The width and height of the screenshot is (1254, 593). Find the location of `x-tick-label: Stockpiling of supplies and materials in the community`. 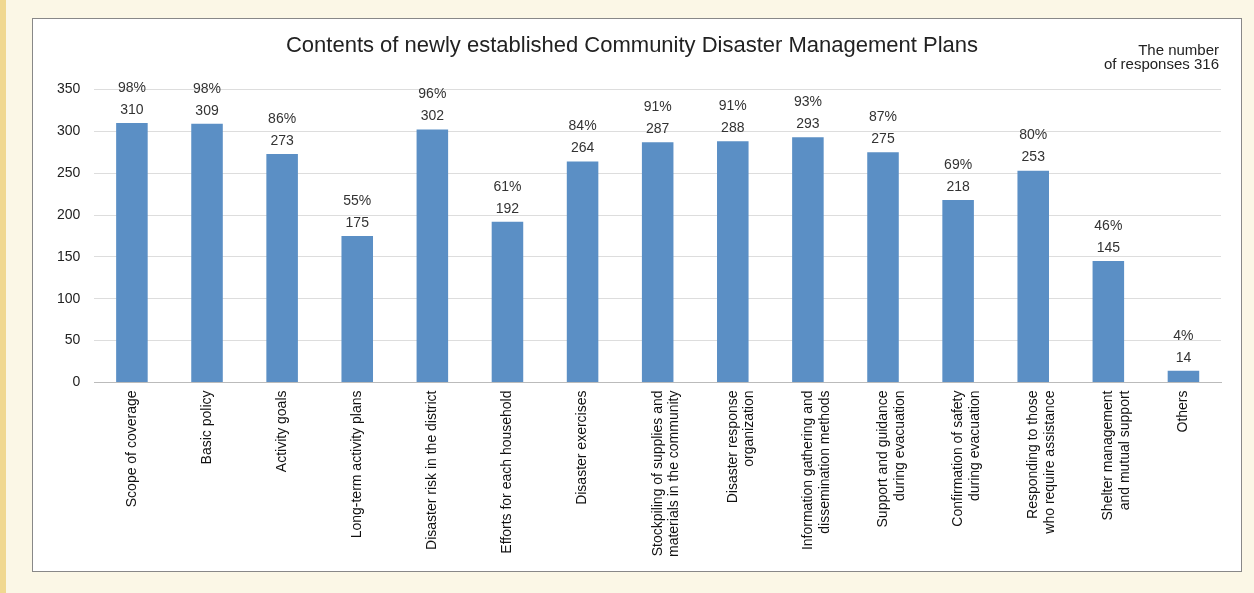

x-tick-label: Stockpiling of supplies and materials in the community is located at coordinates (665, 474).